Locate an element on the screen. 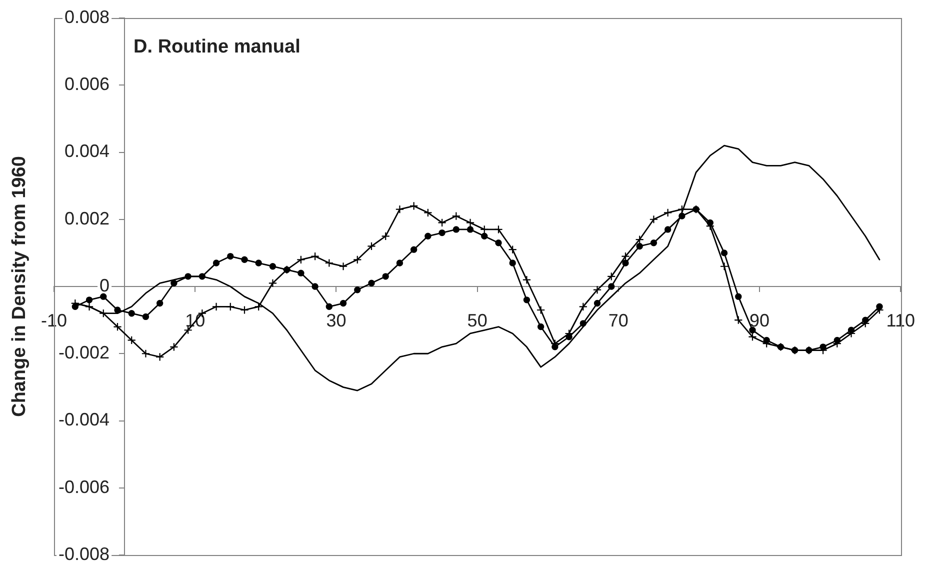  y-tick-label: 0 is located at coordinates (105, 285).